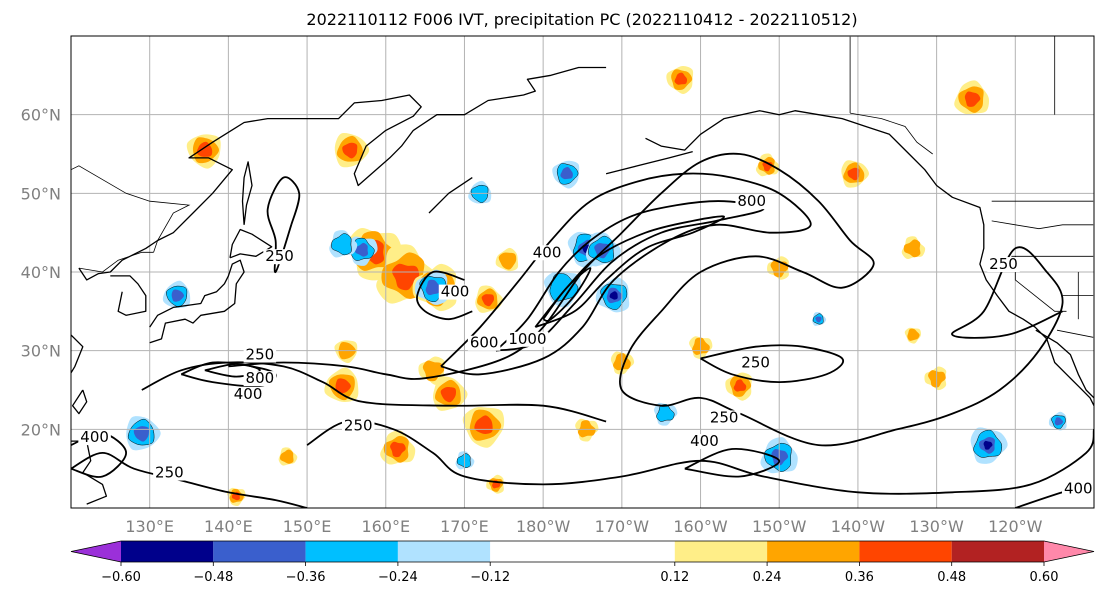  I want to click on lat-tick-label: 40°N, so click(41, 272).